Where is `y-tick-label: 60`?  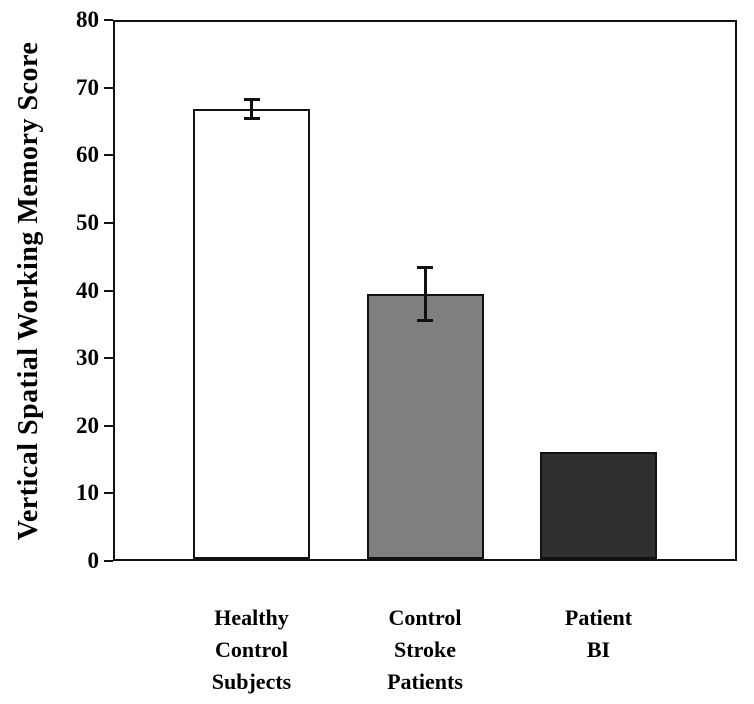
y-tick-label: 60 is located at coordinates (87, 155).